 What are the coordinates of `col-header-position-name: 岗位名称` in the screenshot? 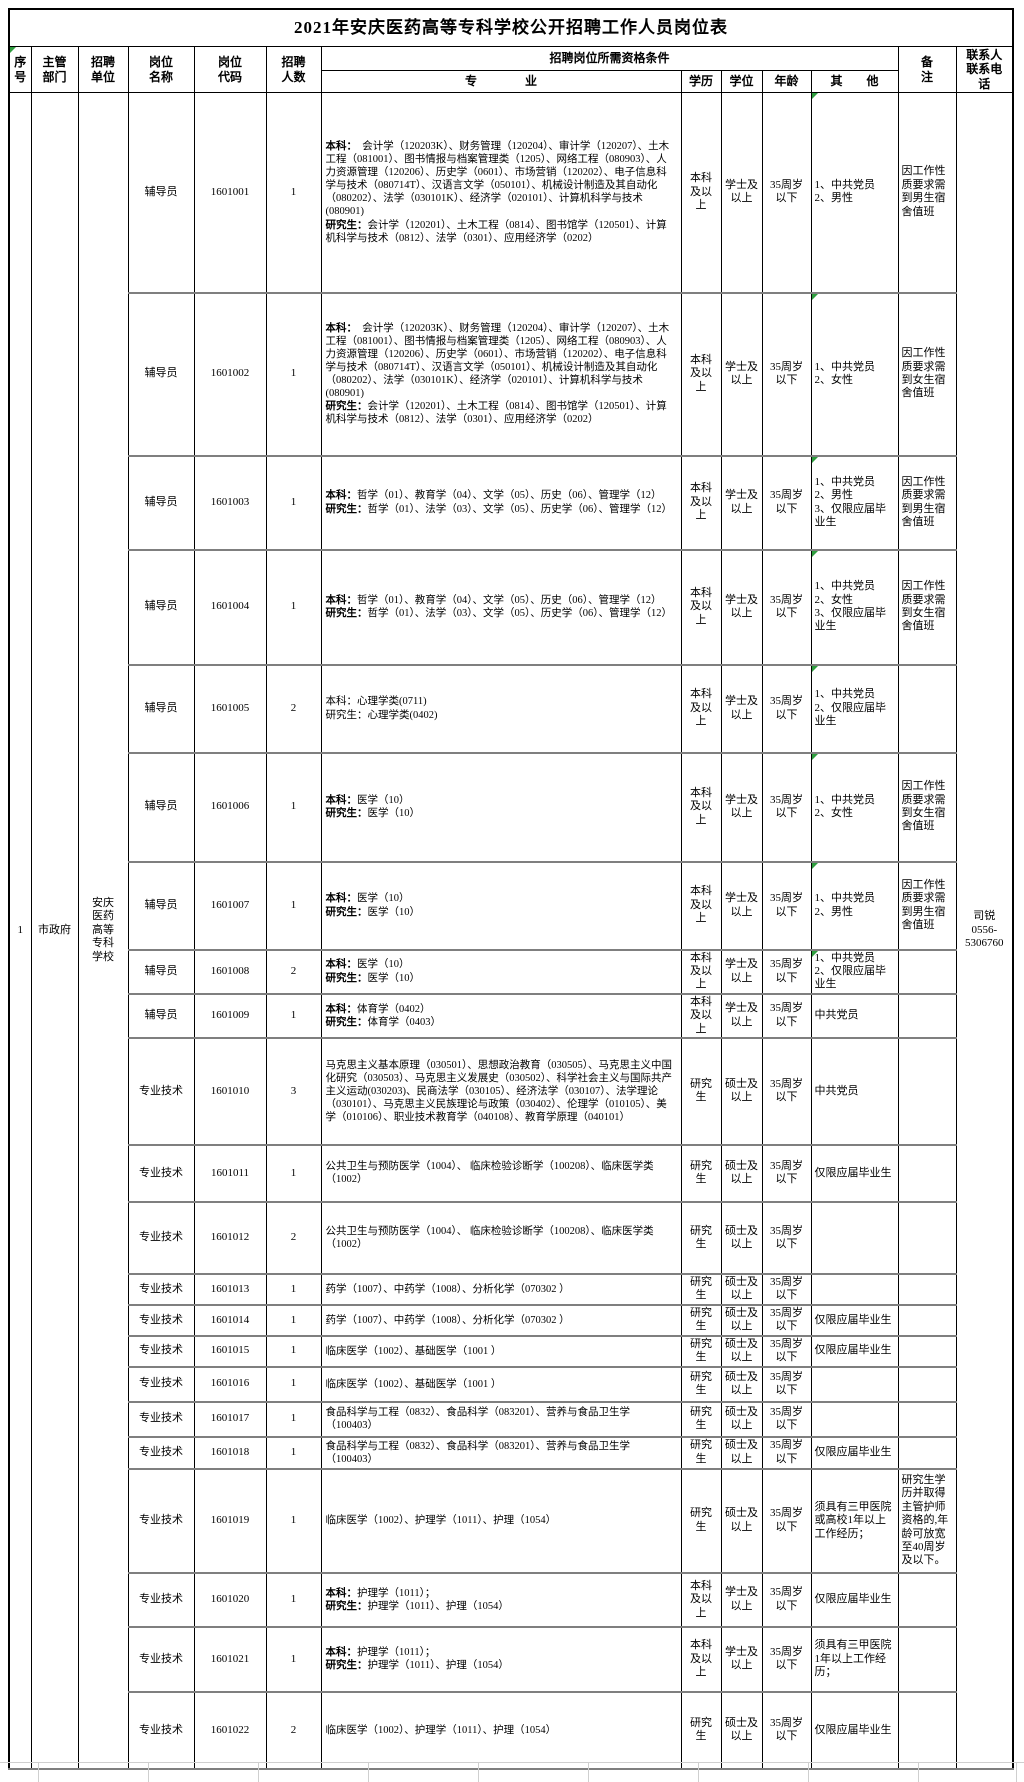 It's located at (161, 69).